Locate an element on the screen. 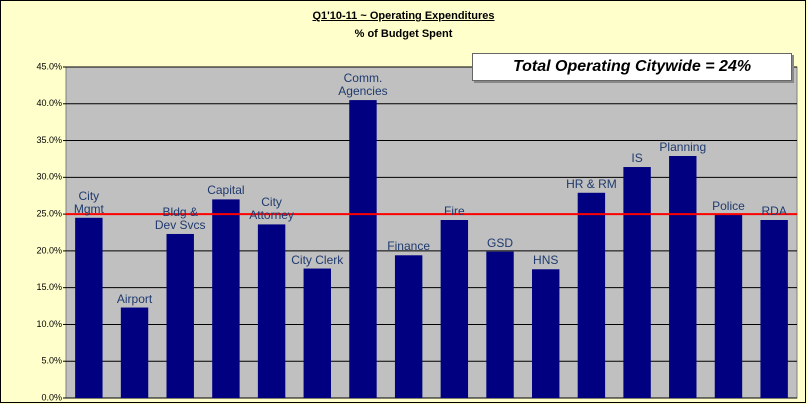  annotation: Total Operating Citywide = 24% is located at coordinates (632, 67).